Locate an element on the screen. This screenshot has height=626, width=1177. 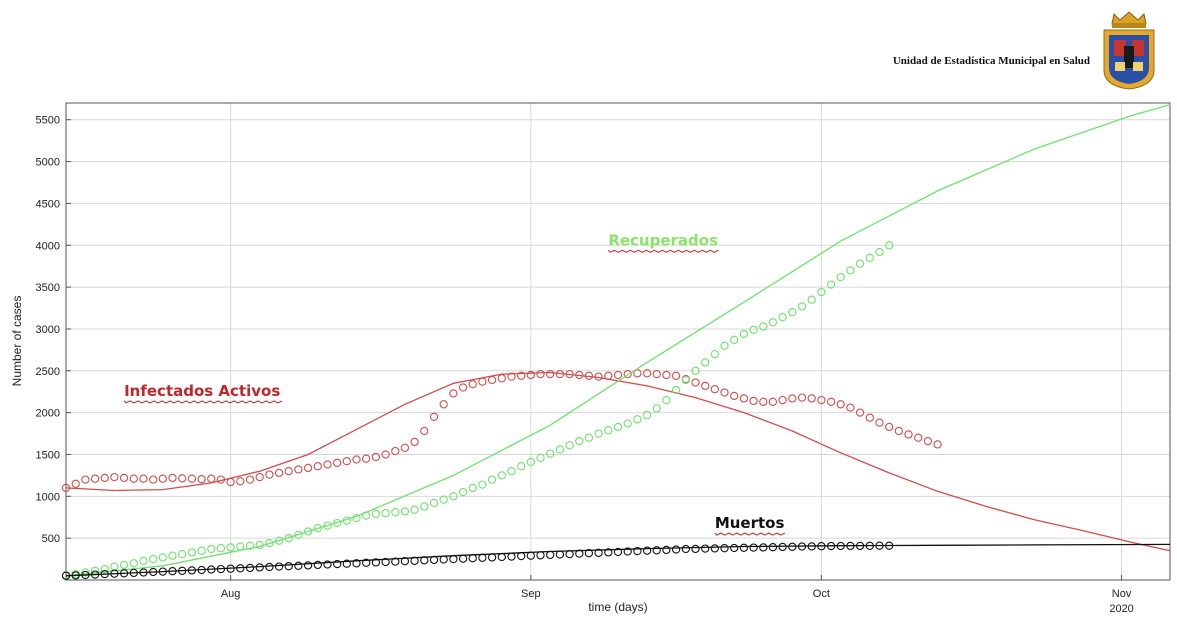
municipal-crest-icon is located at coordinates (1129, 50).